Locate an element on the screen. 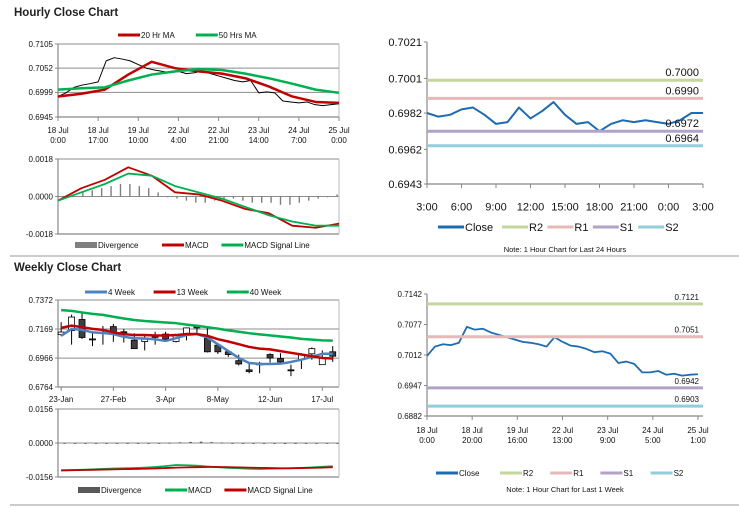  close-line is located at coordinates (562, 351).